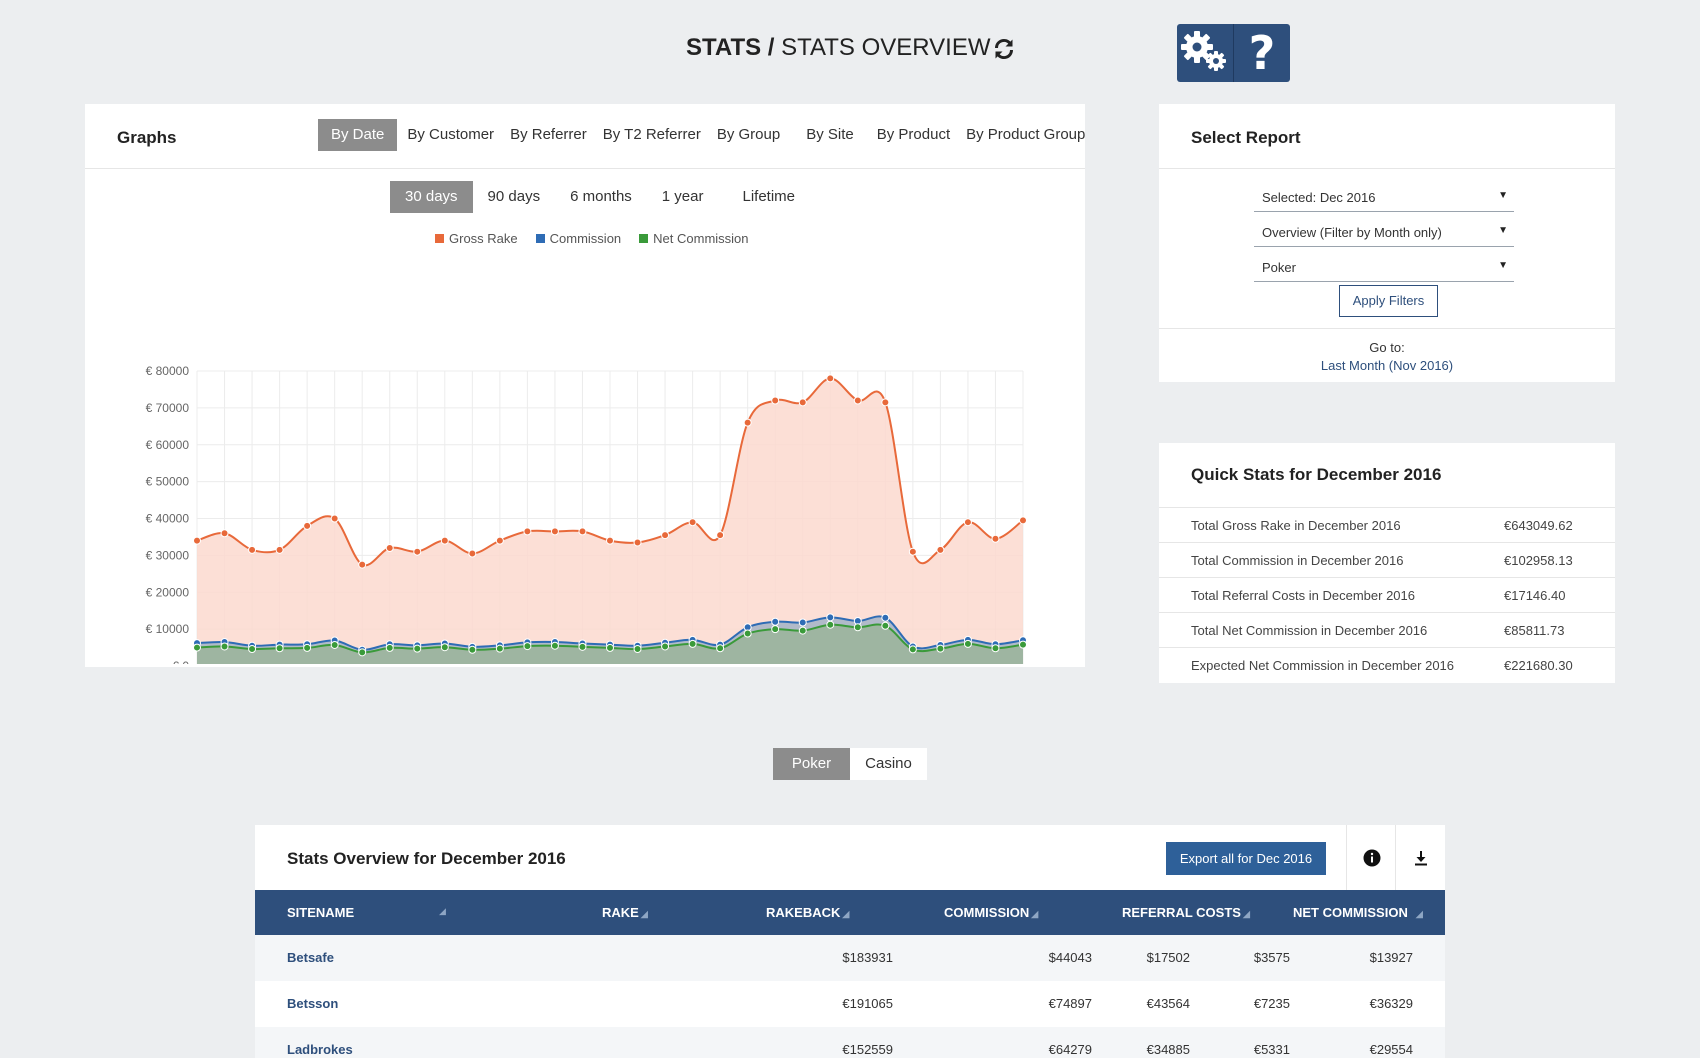  I want to click on tab-by-t2-referrer: By T2 Referrer, so click(651, 134).